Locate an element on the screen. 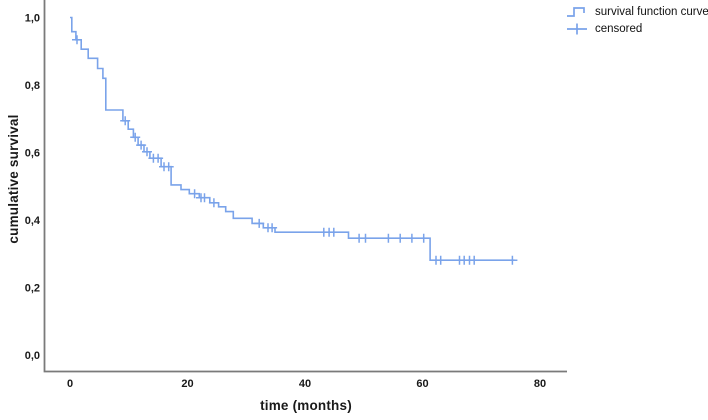  legend: survival function curve censored is located at coordinates (637, 20).